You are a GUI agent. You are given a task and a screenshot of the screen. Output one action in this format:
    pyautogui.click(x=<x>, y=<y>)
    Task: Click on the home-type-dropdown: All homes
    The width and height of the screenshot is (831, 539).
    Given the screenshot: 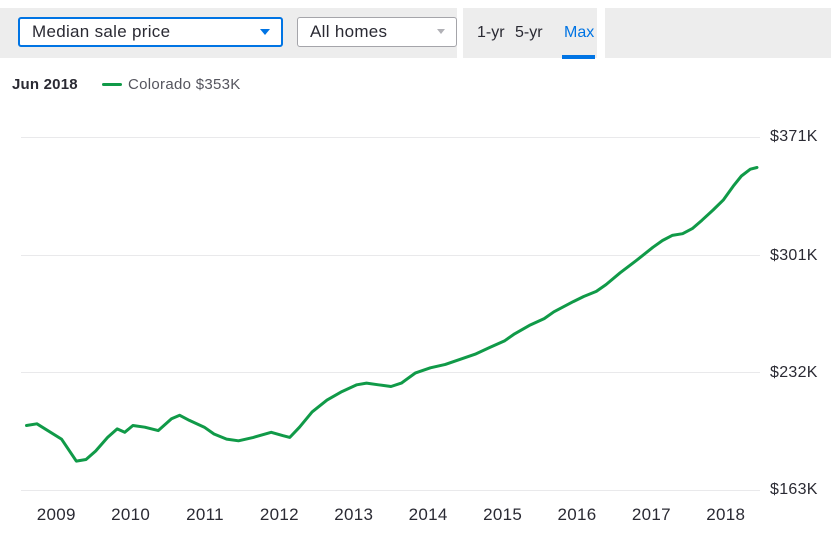 What is the action you would take?
    pyautogui.click(x=377, y=32)
    